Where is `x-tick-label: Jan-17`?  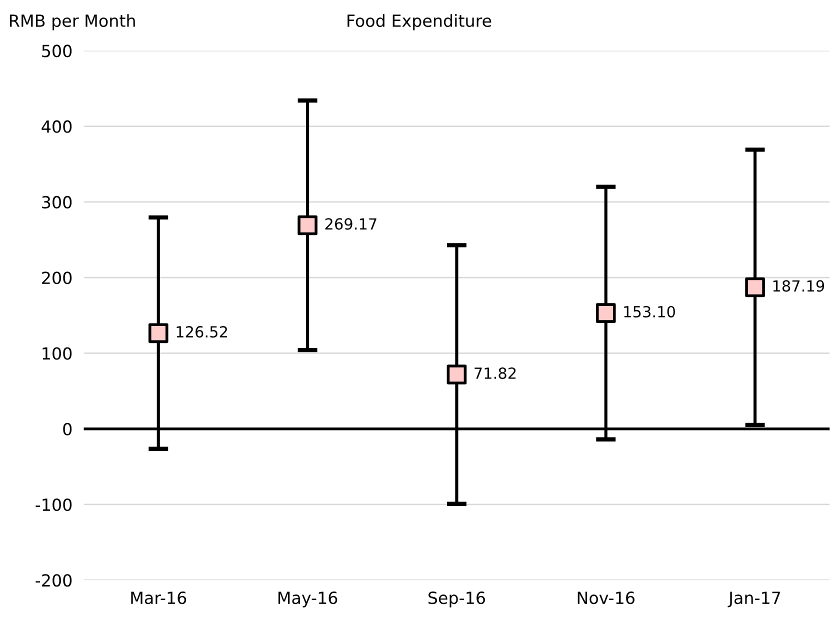 x-tick-label: Jan-17 is located at coordinates (754, 600).